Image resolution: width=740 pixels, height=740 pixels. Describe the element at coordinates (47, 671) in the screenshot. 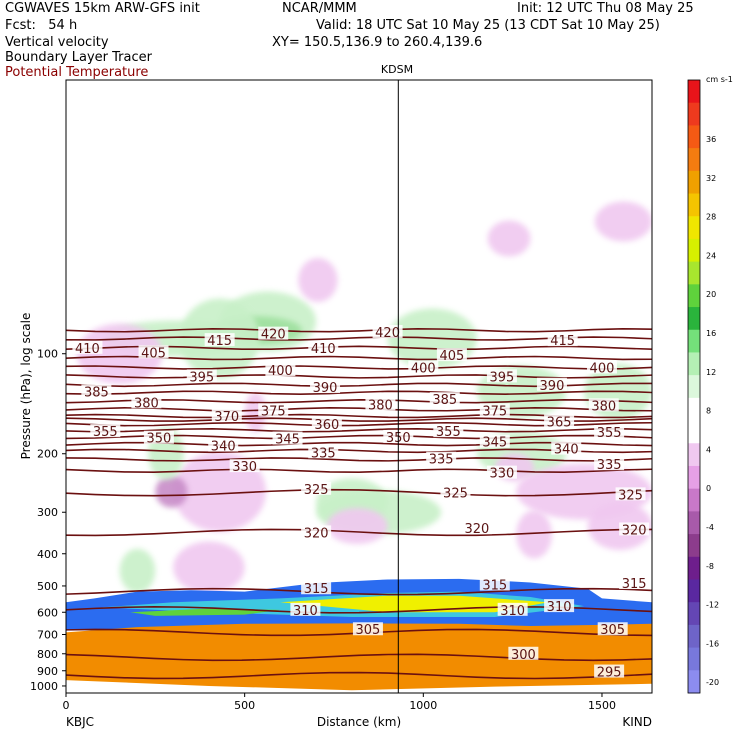

I see `y-tick-label-900: 900` at that location.